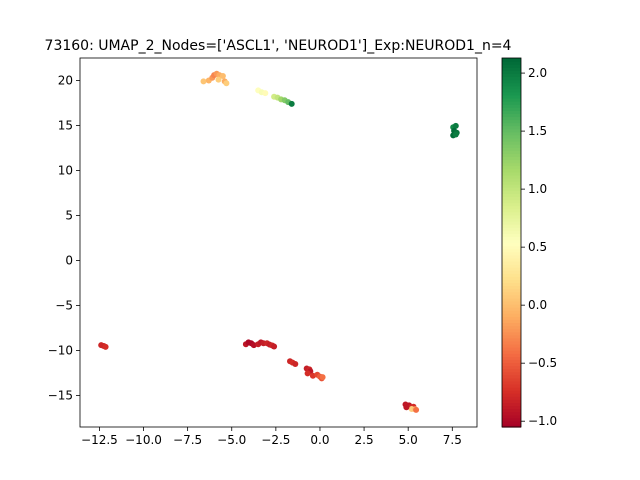 This screenshot has width=640, height=480. Describe the element at coordinates (60, 396) in the screenshot. I see `y-tick-label: −15` at that location.